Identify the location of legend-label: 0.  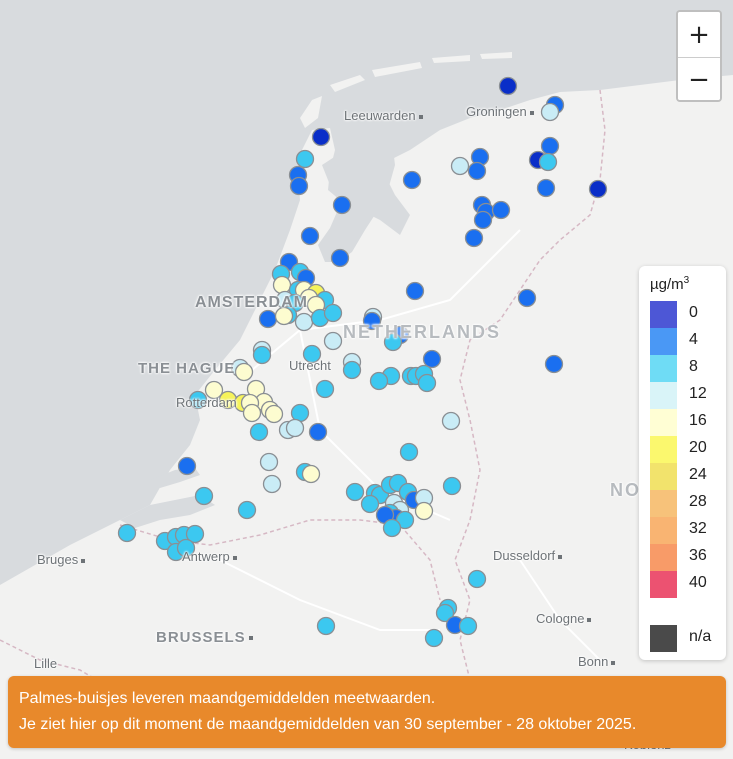
(693, 312).